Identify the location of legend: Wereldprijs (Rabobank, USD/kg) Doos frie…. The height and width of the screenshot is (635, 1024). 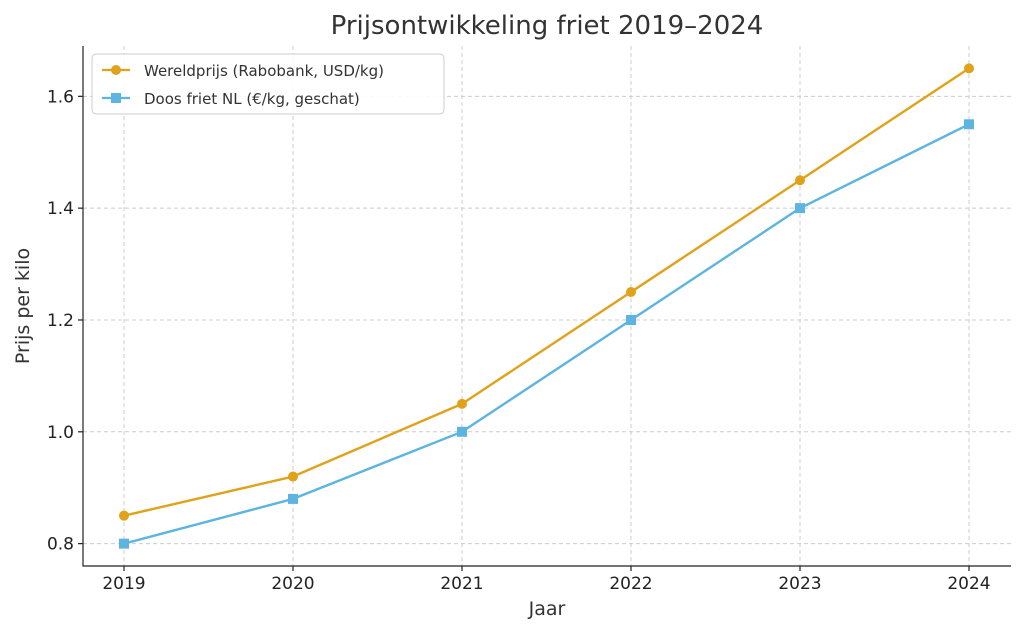
(268, 84).